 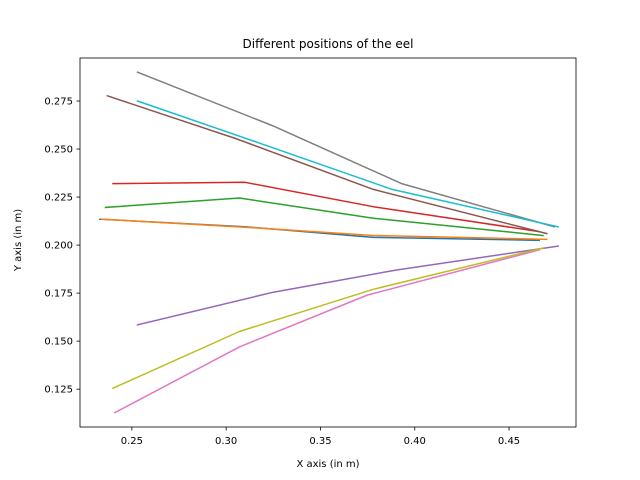 What do you see at coordinates (58, 150) in the screenshot?
I see `y-tick-label: 0.250` at bounding box center [58, 150].